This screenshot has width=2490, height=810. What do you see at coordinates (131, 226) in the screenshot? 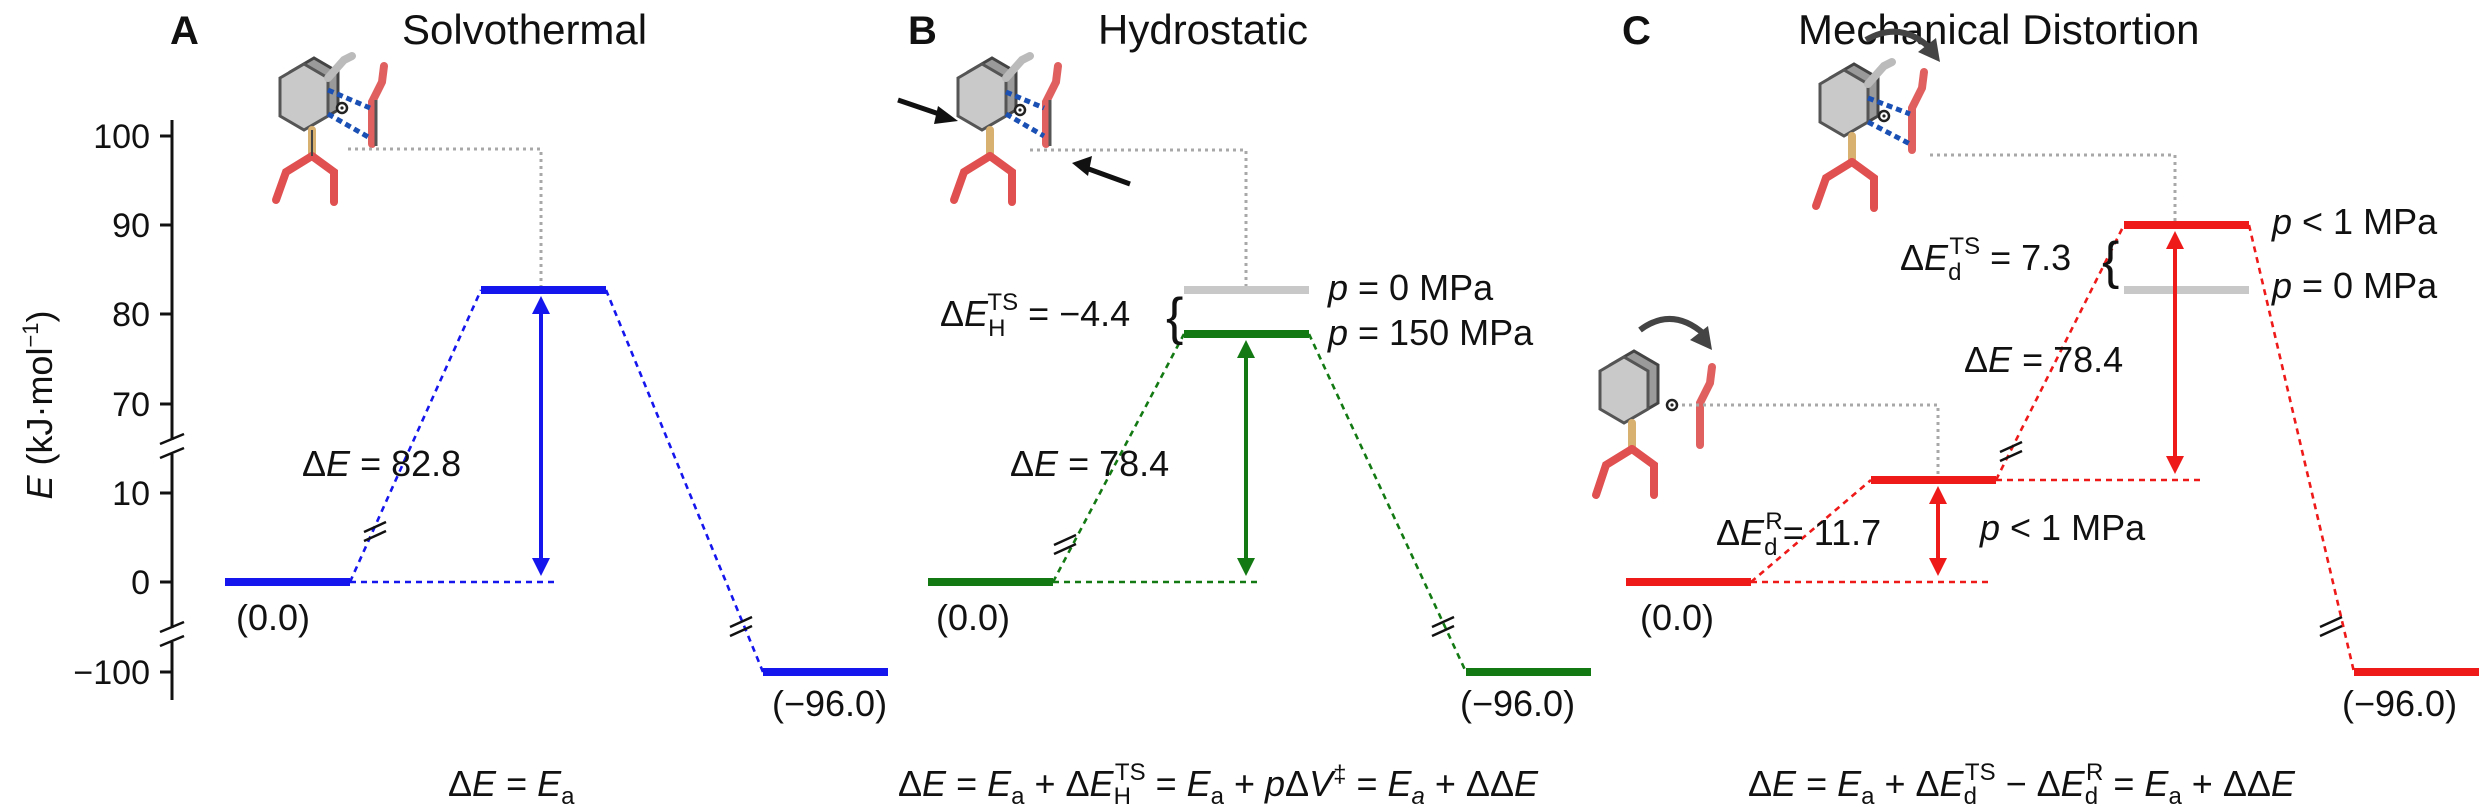
I see `tick-90: 90` at bounding box center [131, 226].